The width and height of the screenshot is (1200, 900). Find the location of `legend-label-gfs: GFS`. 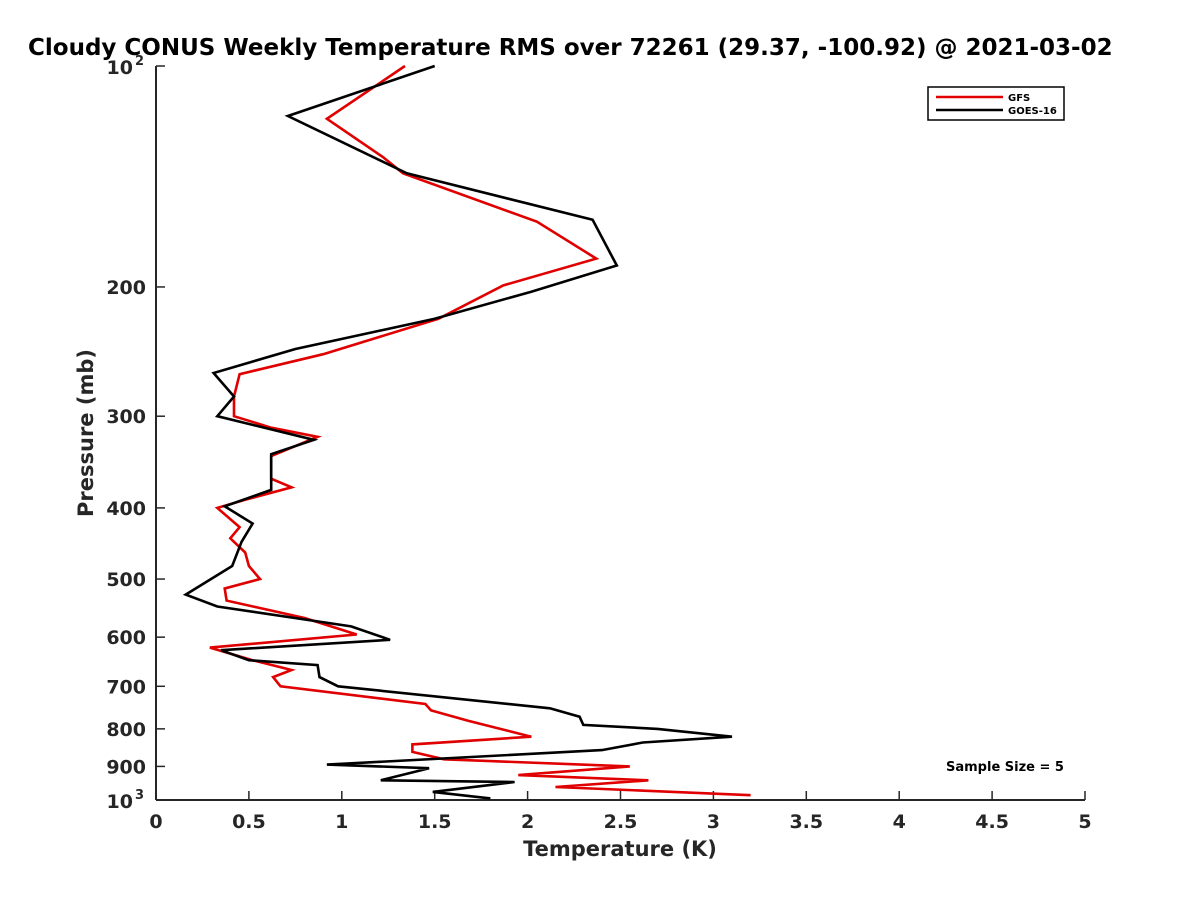

legend-label-gfs: GFS is located at coordinates (1019, 98).